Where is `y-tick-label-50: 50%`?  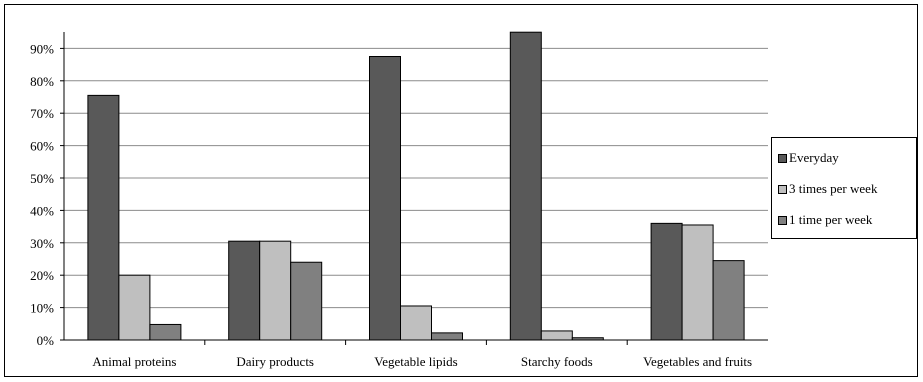 y-tick-label-50: 50% is located at coordinates (42, 178).